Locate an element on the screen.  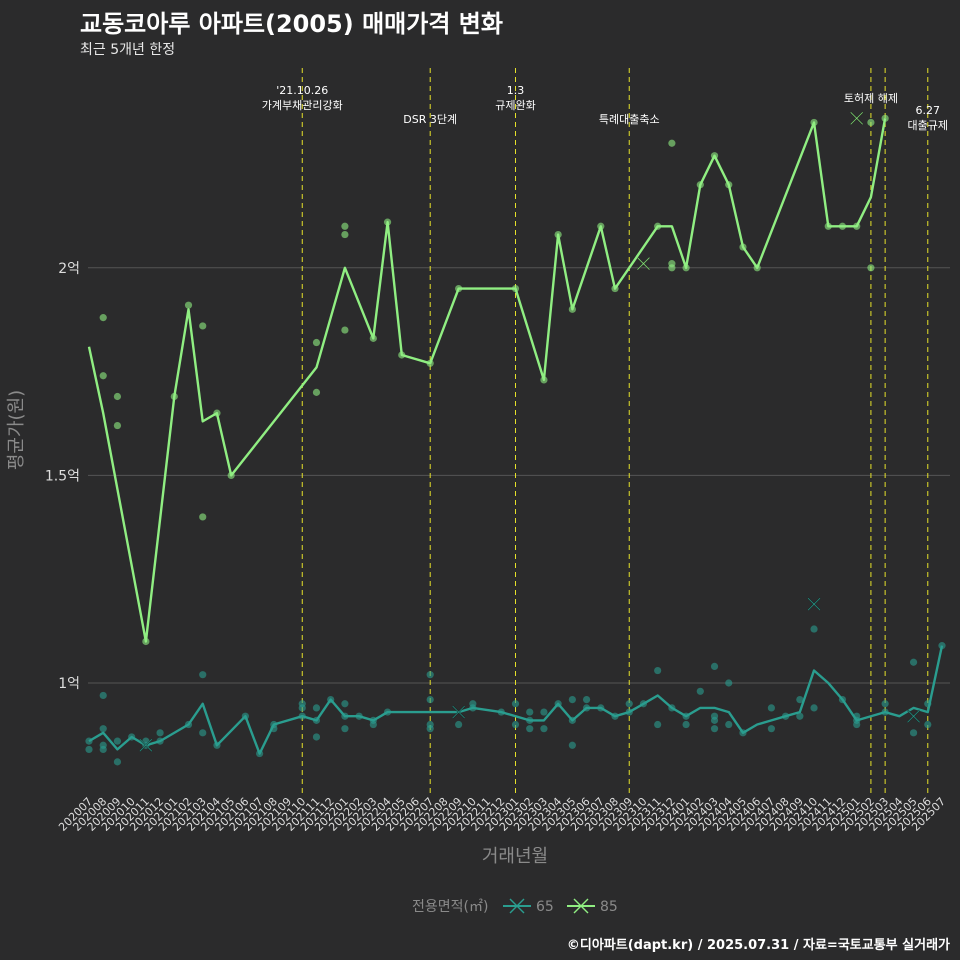
event-label: 특례대출축소 is located at coordinates (629, 119).